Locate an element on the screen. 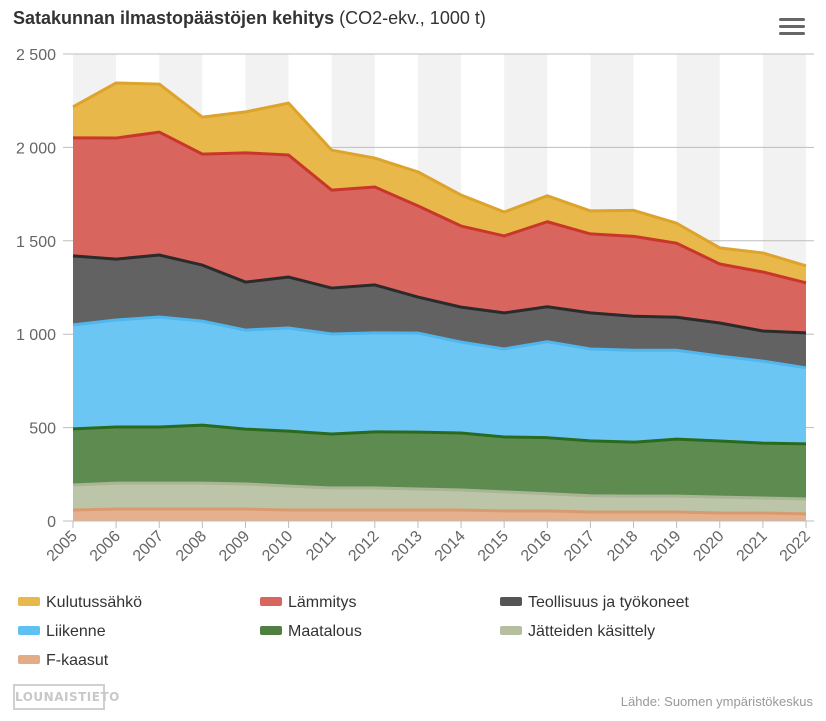  legend-item: Maatalous is located at coordinates (311, 632).